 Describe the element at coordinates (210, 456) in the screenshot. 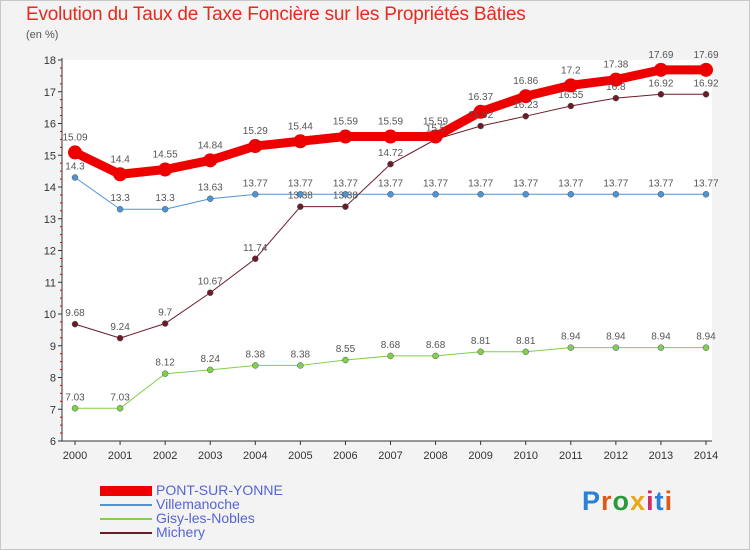

I see `x-tick-label: 2003` at that location.